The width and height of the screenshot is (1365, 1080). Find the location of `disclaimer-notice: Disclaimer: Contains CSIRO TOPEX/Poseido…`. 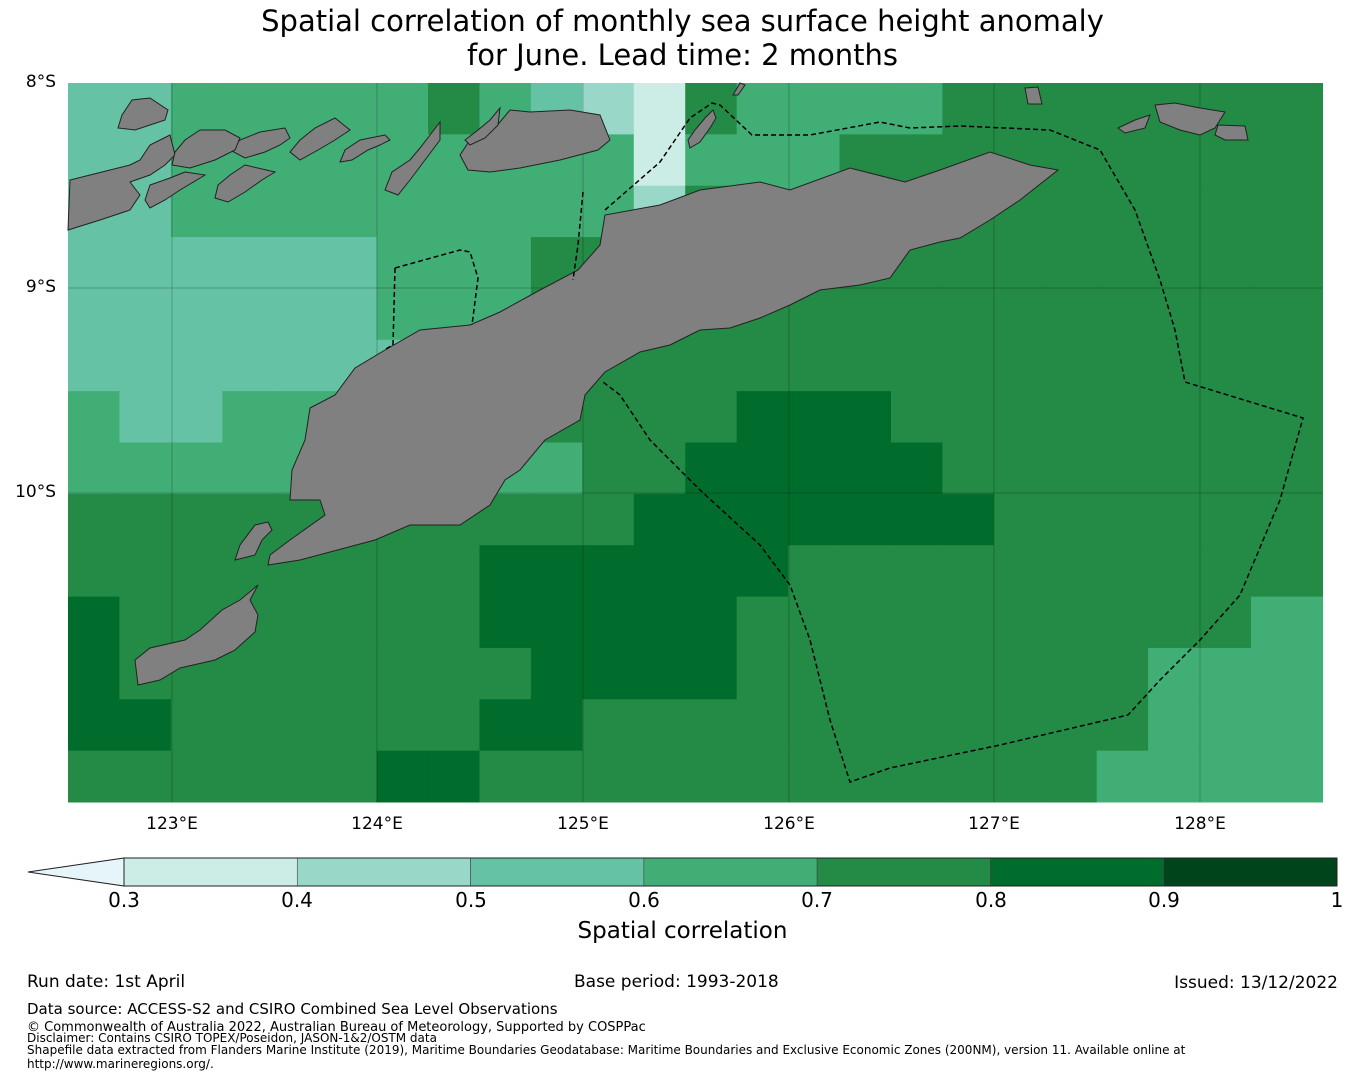

disclaimer-notice: Disclaimer: Contains CSIRO TOPEX/Poseido… is located at coordinates (232, 1038).